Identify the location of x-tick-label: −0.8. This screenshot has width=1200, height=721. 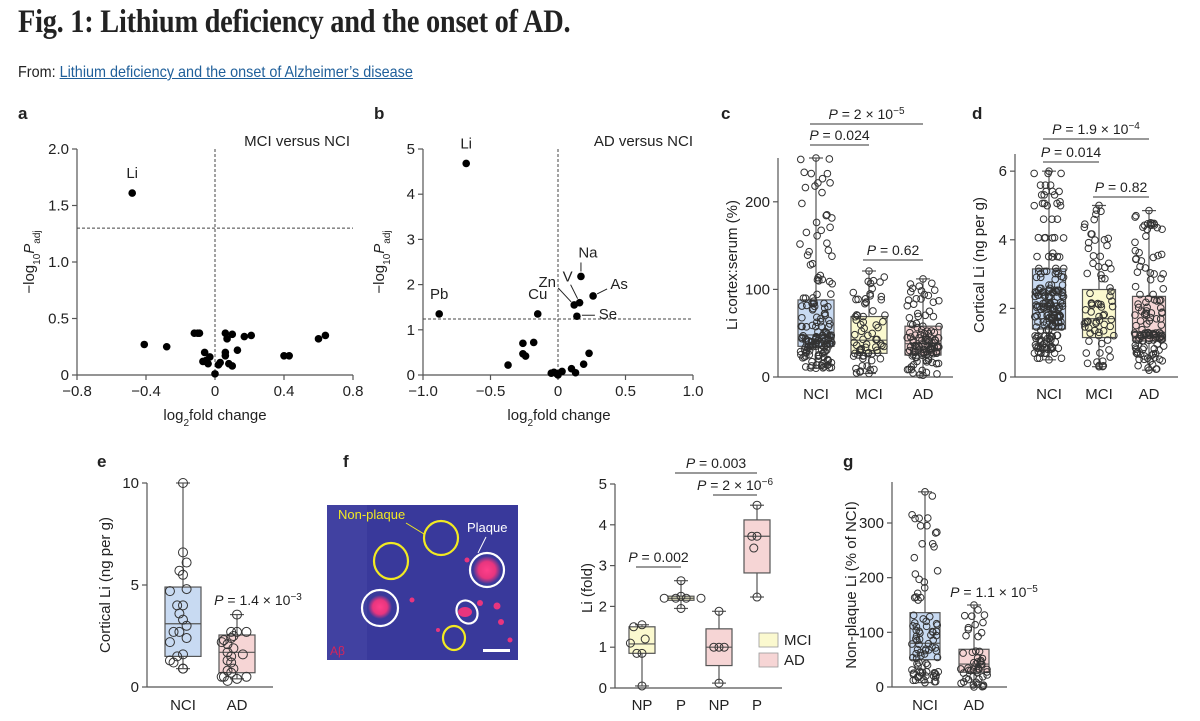
(77, 391).